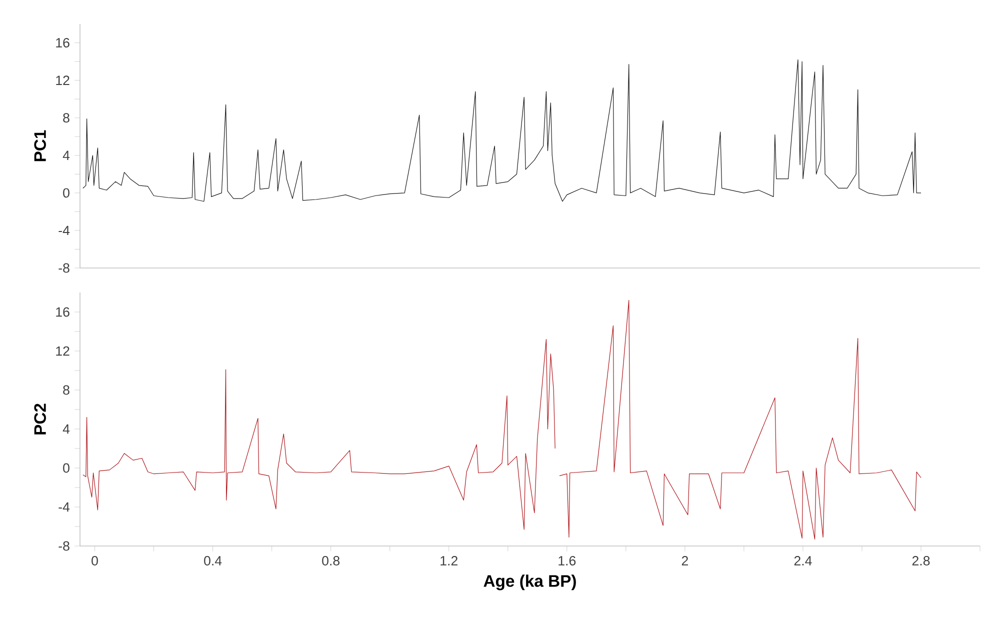 Image resolution: width=985 pixels, height=619 pixels. Describe the element at coordinates (331, 561) in the screenshot. I see `x-tick-label: 0.8` at that location.